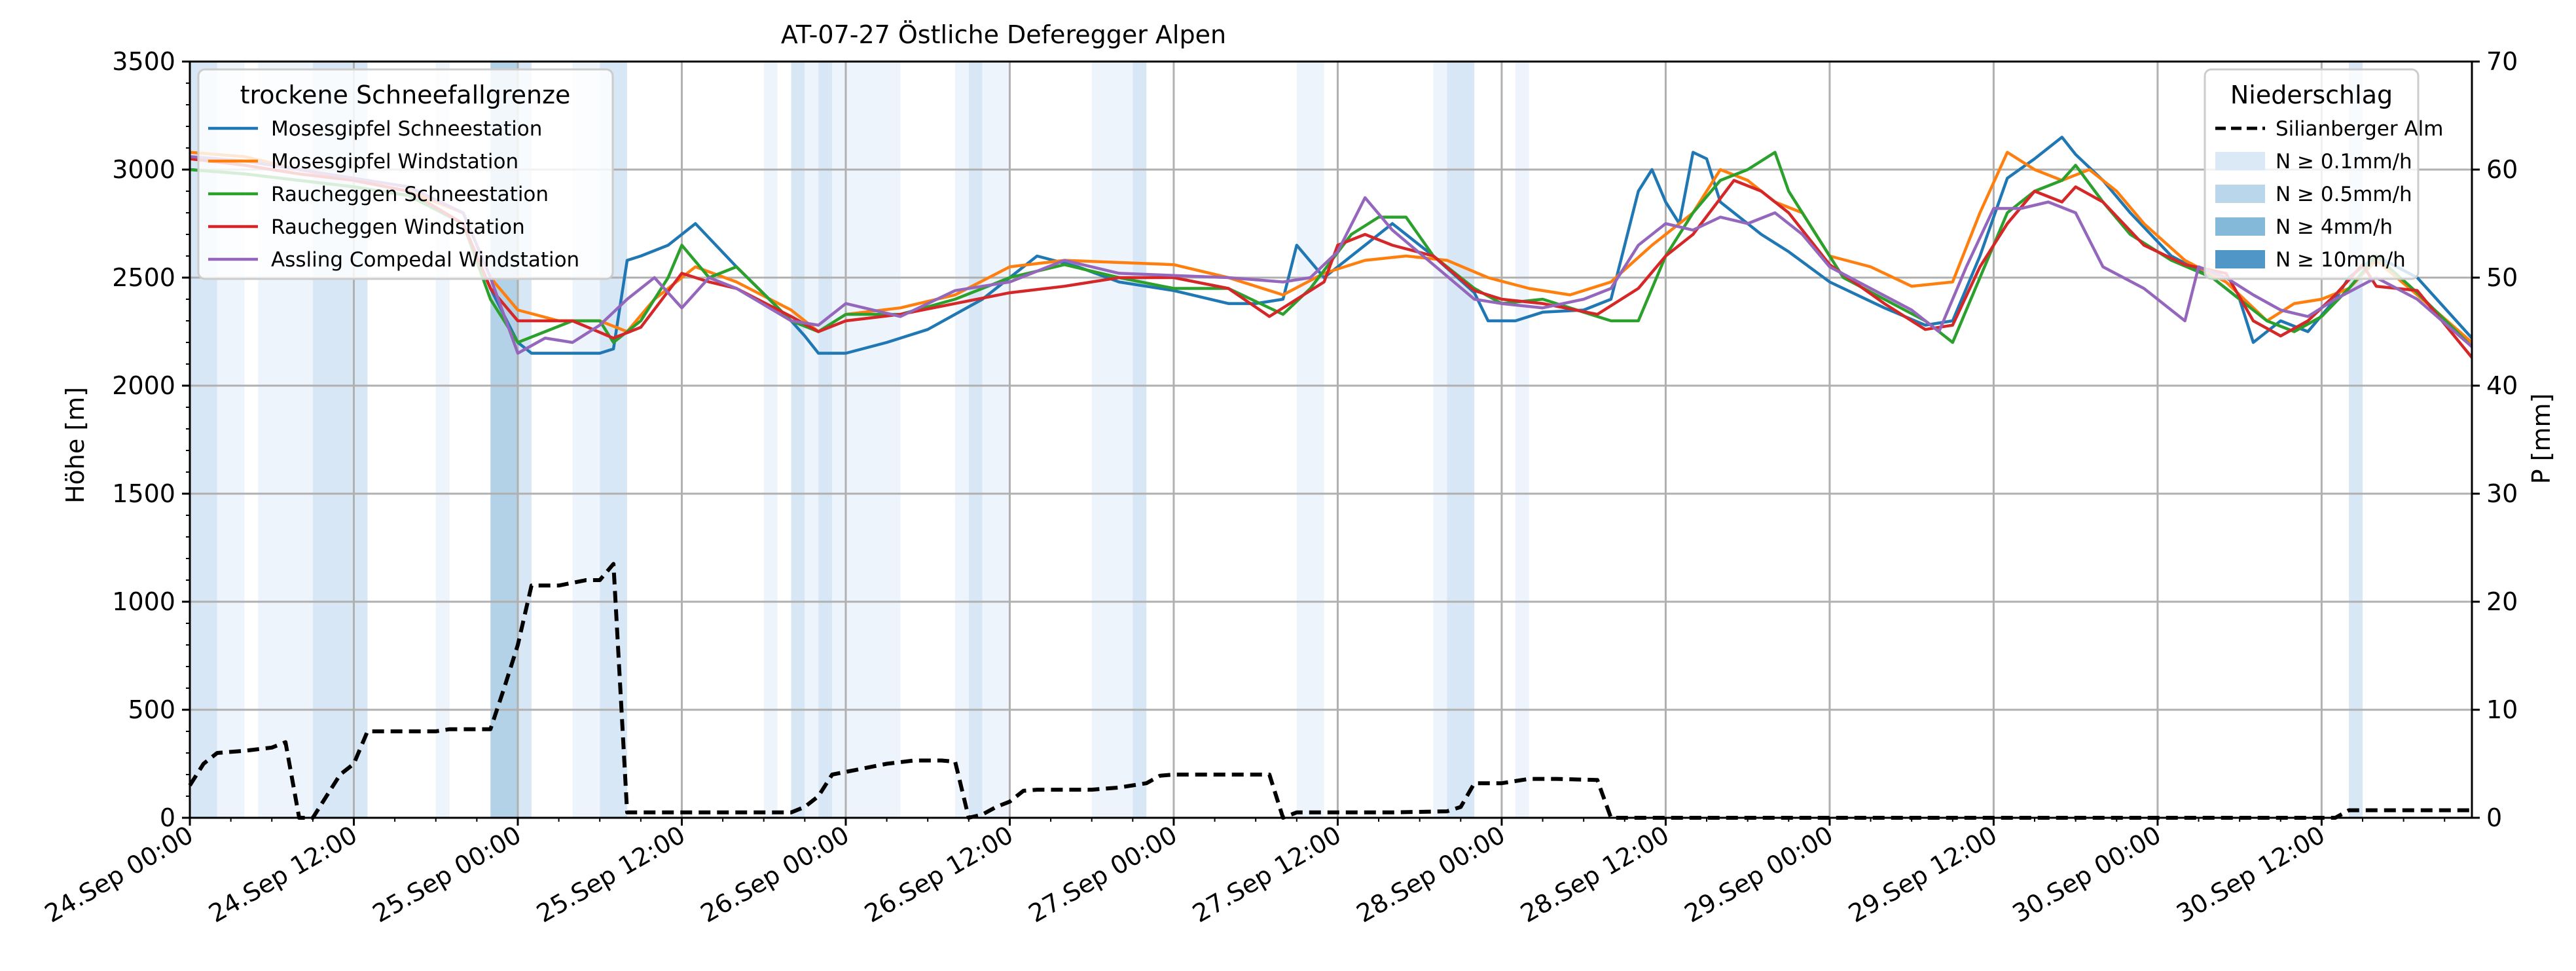 The width and height of the screenshot is (2576, 971). I want to click on y-tick-label-left: 2000, so click(143, 385).